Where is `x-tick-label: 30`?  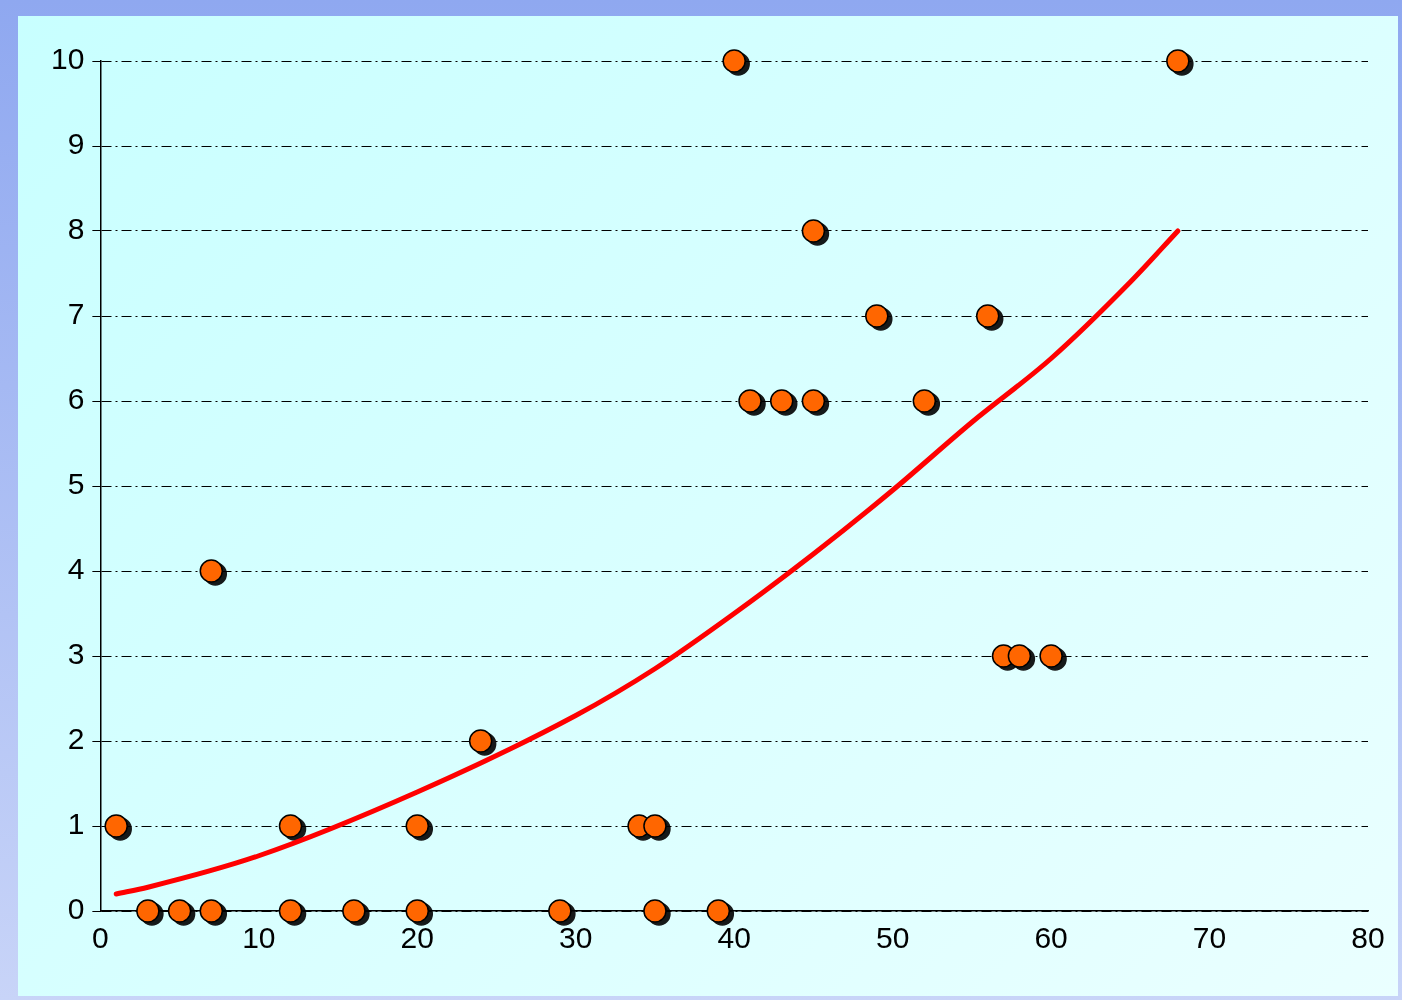
x-tick-label: 30 is located at coordinates (576, 938).